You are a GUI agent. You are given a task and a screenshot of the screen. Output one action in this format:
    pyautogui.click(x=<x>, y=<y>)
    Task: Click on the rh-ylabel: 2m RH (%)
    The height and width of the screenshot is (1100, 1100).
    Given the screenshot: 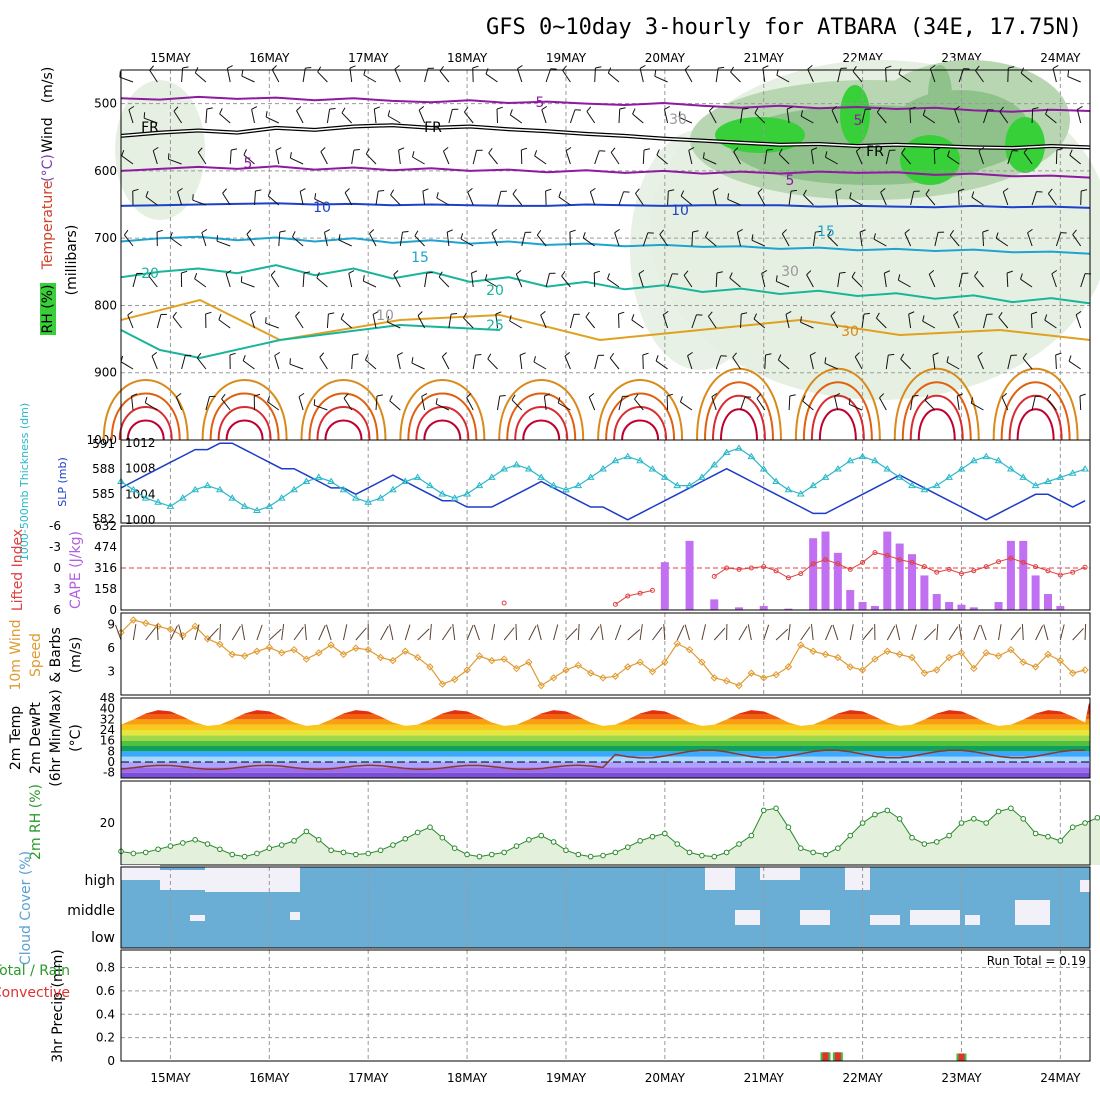 What is the action you would take?
    pyautogui.click(x=36, y=822)
    